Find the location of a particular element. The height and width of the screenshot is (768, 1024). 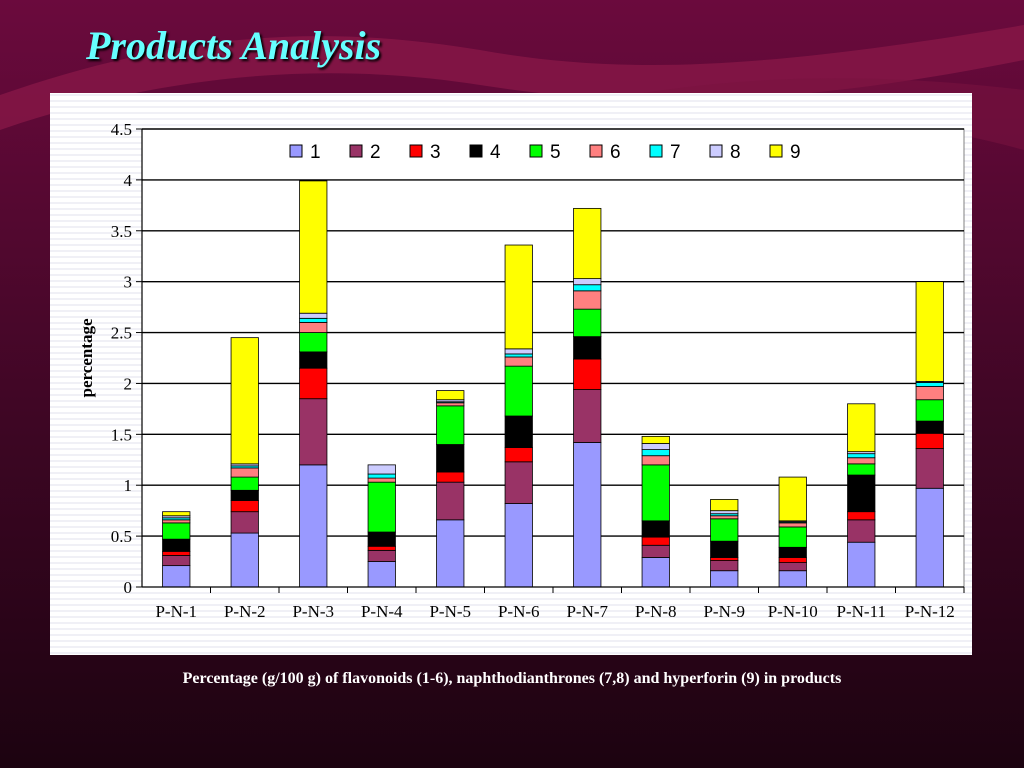

legend-label-4: 4 is located at coordinates (495, 152).